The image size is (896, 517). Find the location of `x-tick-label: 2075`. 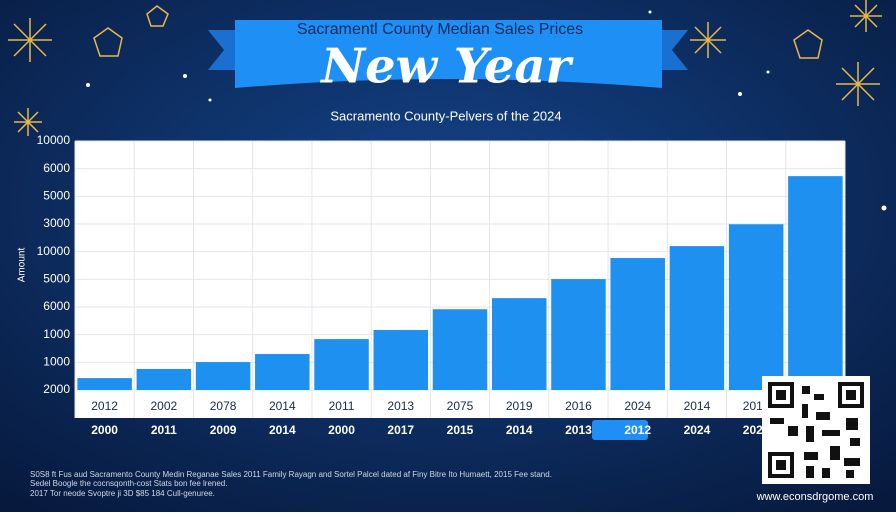

x-tick-label: 2075 is located at coordinates (460, 406).